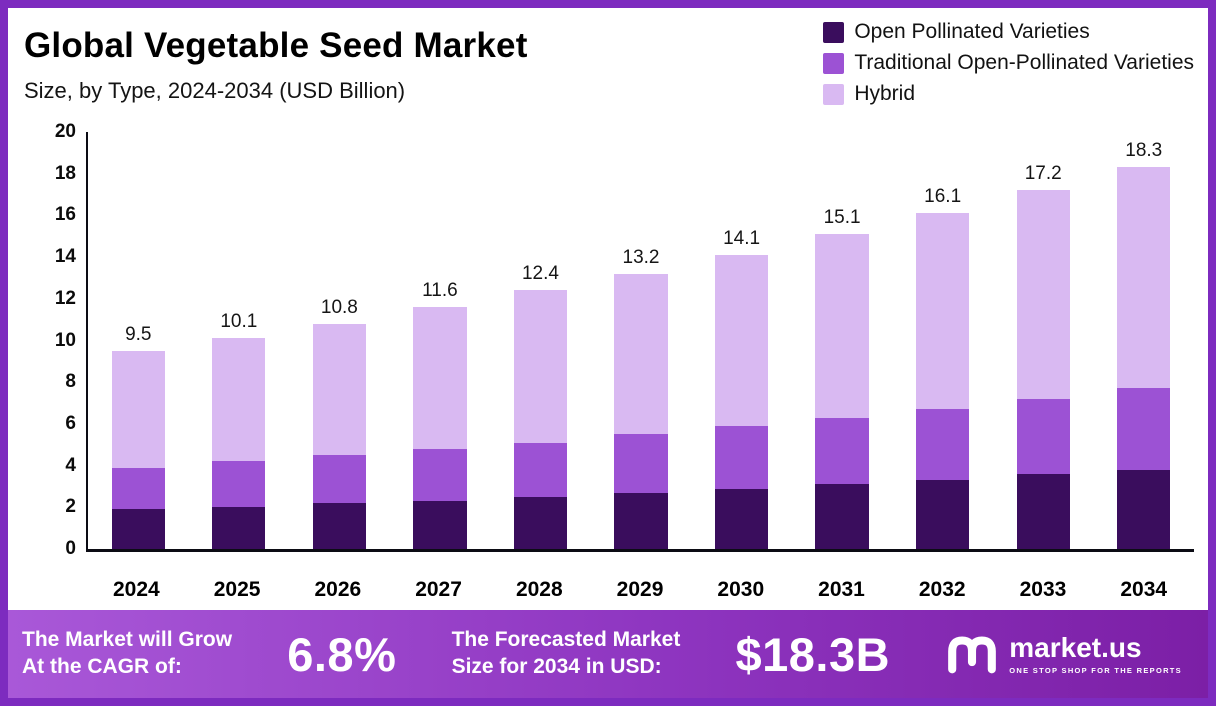 The height and width of the screenshot is (706, 1216). I want to click on brand-text: market.us ONE STOP SHOP FOR THE REPORTS, so click(1095, 653).